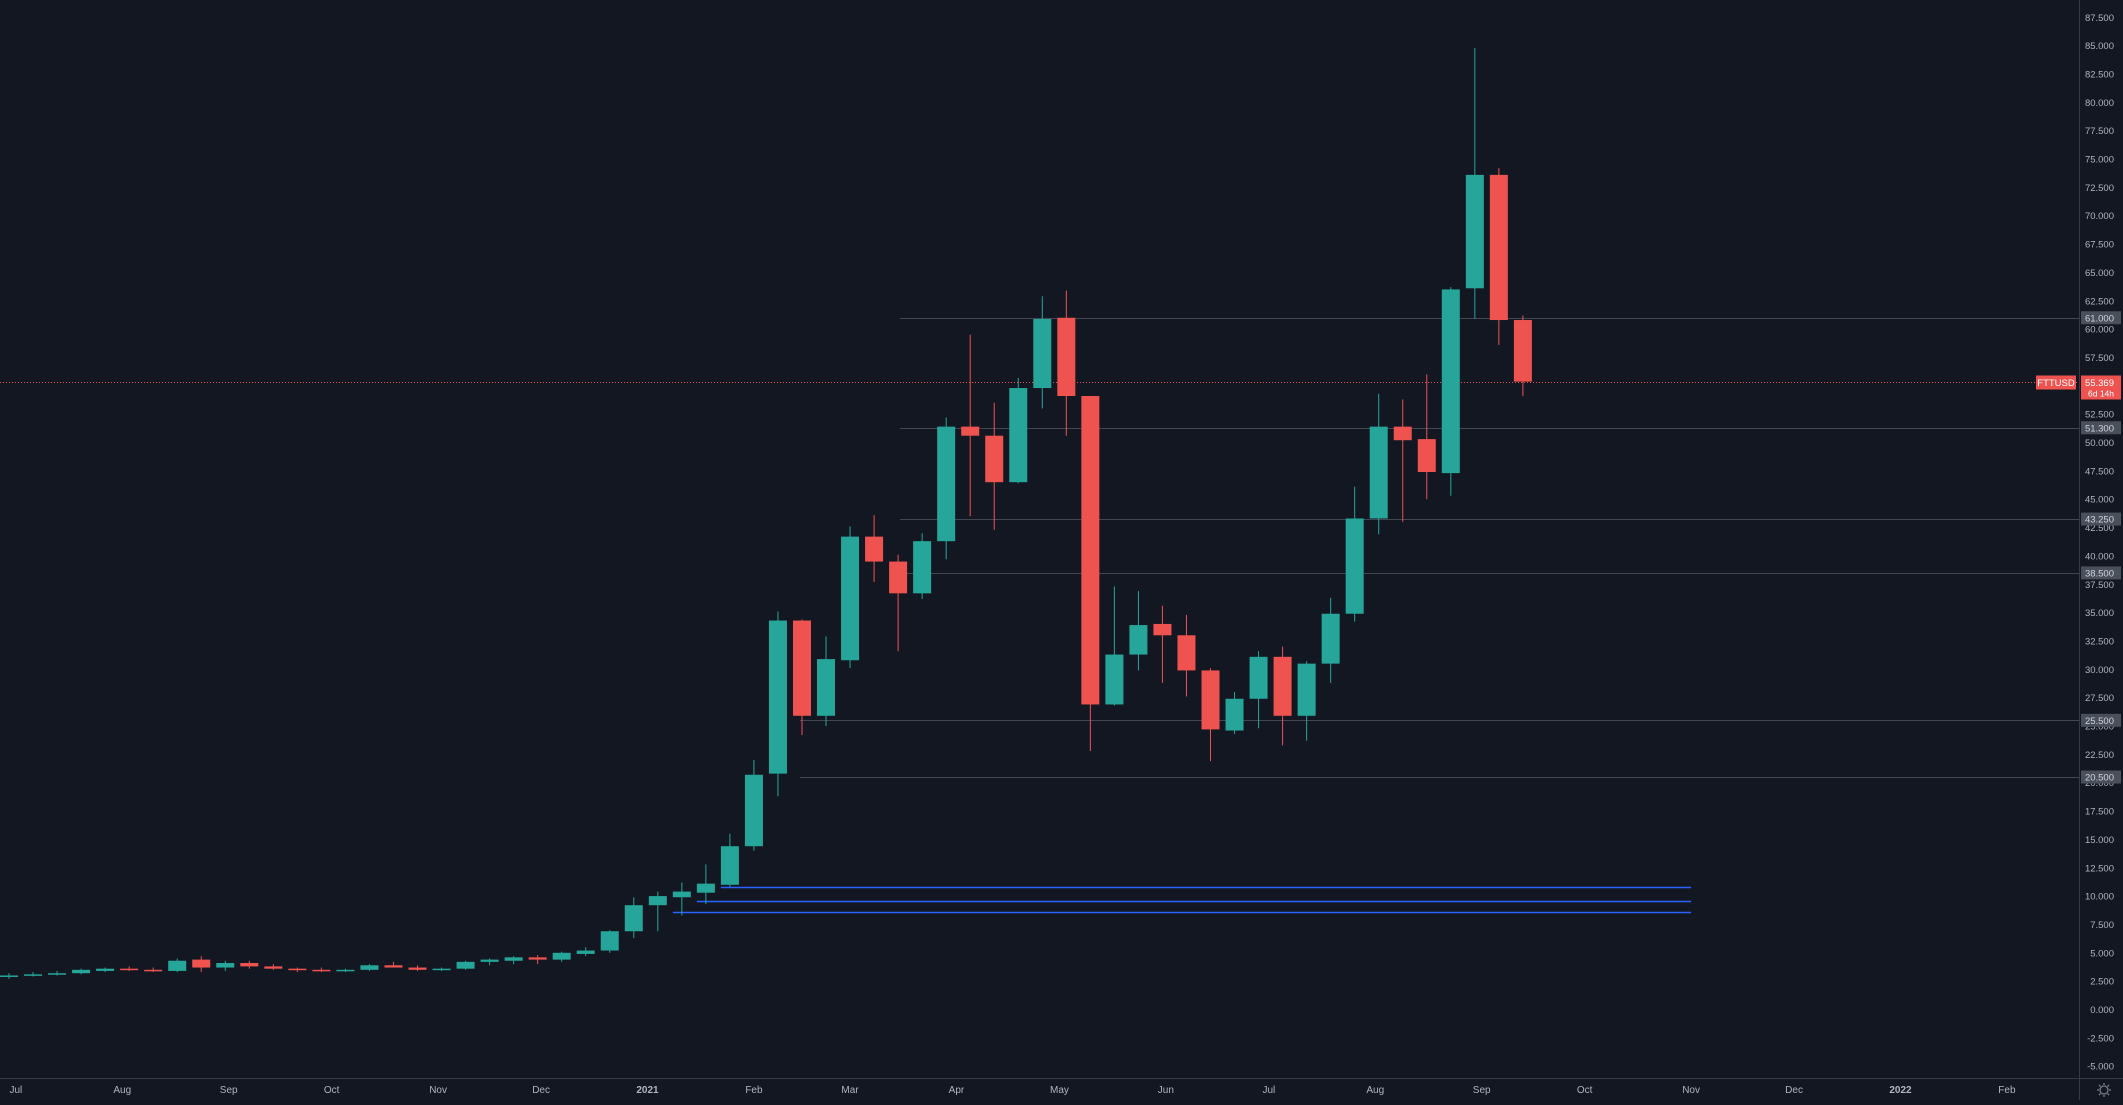 The width and height of the screenshot is (2123, 1105). I want to click on price-tick-label: 75.000, so click(2099, 160).